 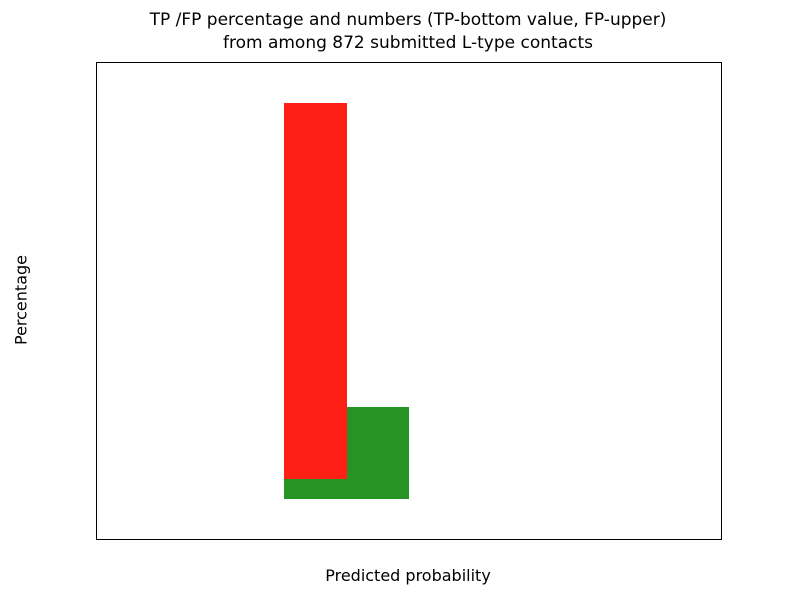 I want to click on fp-bar-segment, so click(x=315, y=291).